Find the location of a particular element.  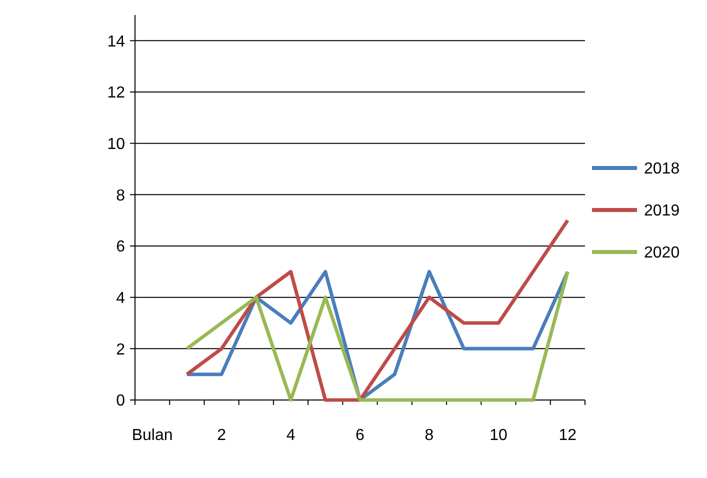

legend-label: 2020 is located at coordinates (662, 253).